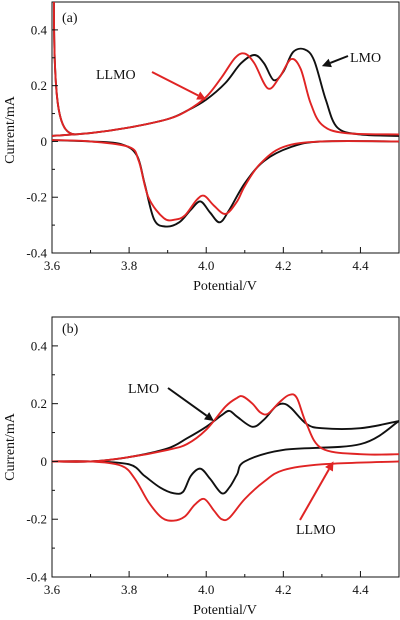 This screenshot has height=620, width=400. What do you see at coordinates (10, 446) in the screenshot?
I see `panel-b-y-axis-title: Current/mA` at bounding box center [10, 446].